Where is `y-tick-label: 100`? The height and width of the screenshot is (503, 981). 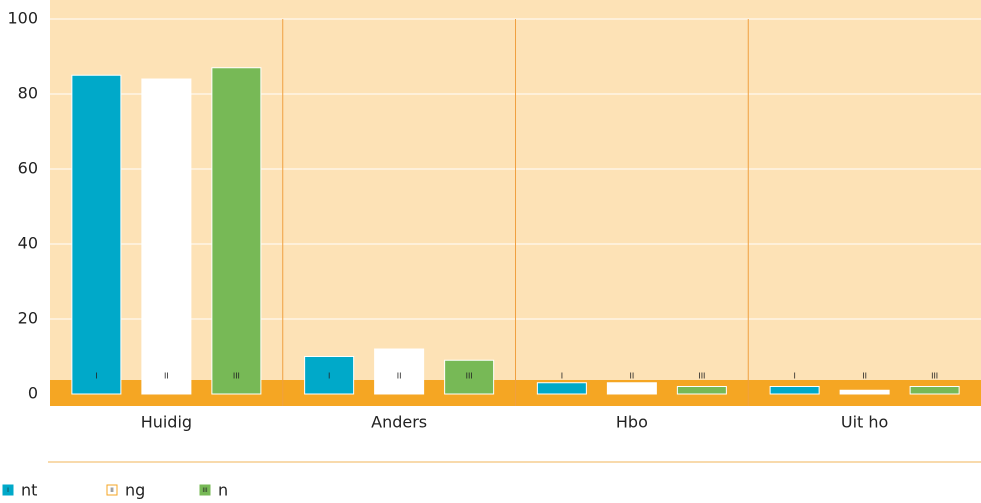
y-tick-label: 100 is located at coordinates (22, 18).